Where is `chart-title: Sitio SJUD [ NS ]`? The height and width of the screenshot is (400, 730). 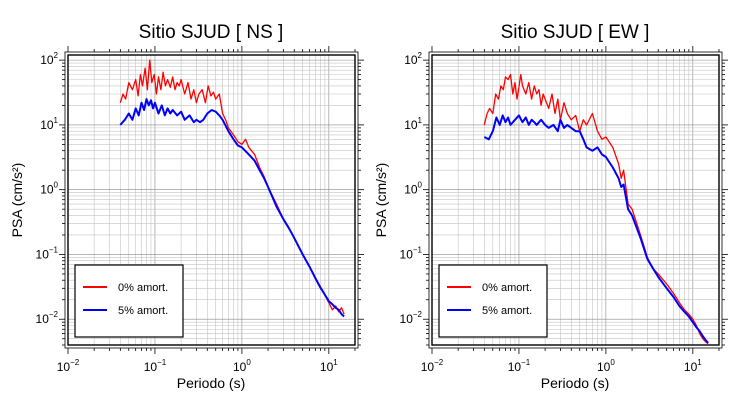 chart-title: Sitio SJUD [ NS ] is located at coordinates (211, 32).